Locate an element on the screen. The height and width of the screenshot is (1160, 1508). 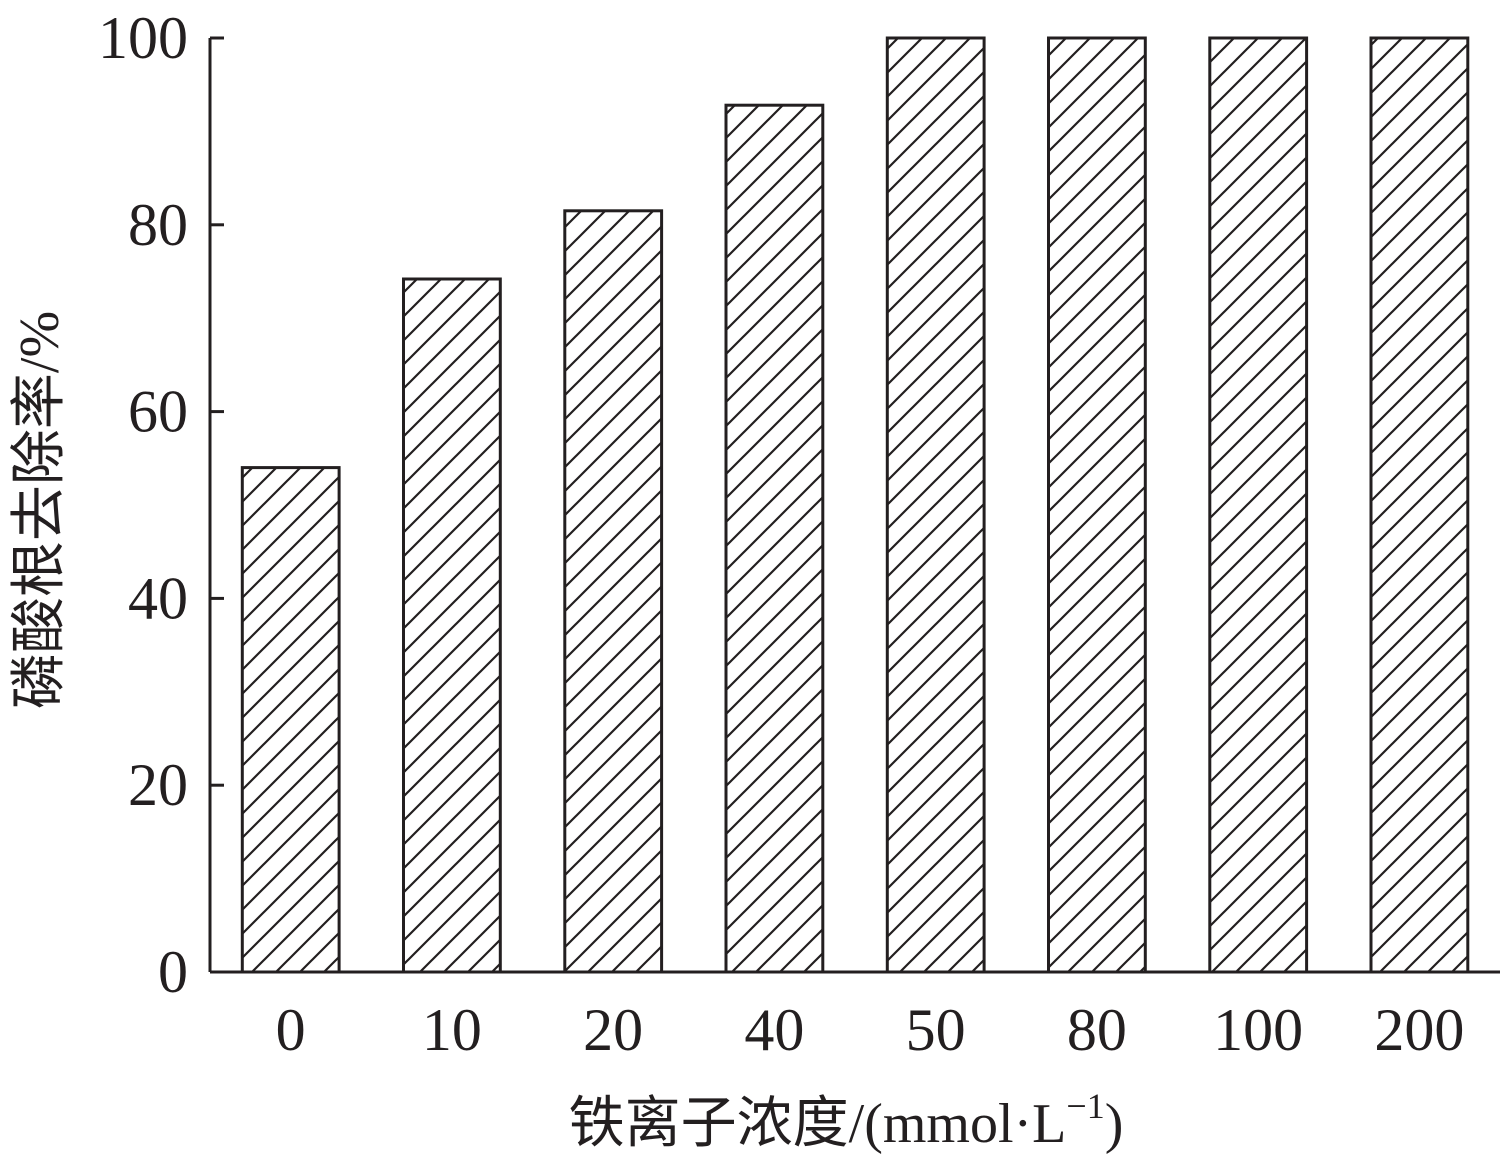
x-tick-label-20: 20 is located at coordinates (613, 1030).